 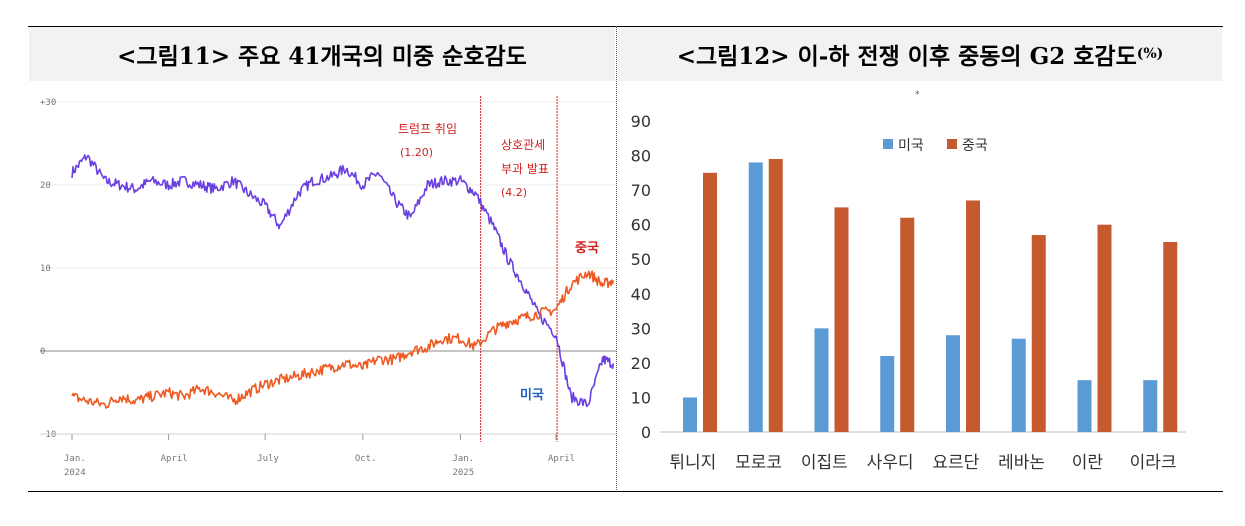 What do you see at coordinates (1021, 463) in the screenshot?
I see `category-label: 레바논` at bounding box center [1021, 463].